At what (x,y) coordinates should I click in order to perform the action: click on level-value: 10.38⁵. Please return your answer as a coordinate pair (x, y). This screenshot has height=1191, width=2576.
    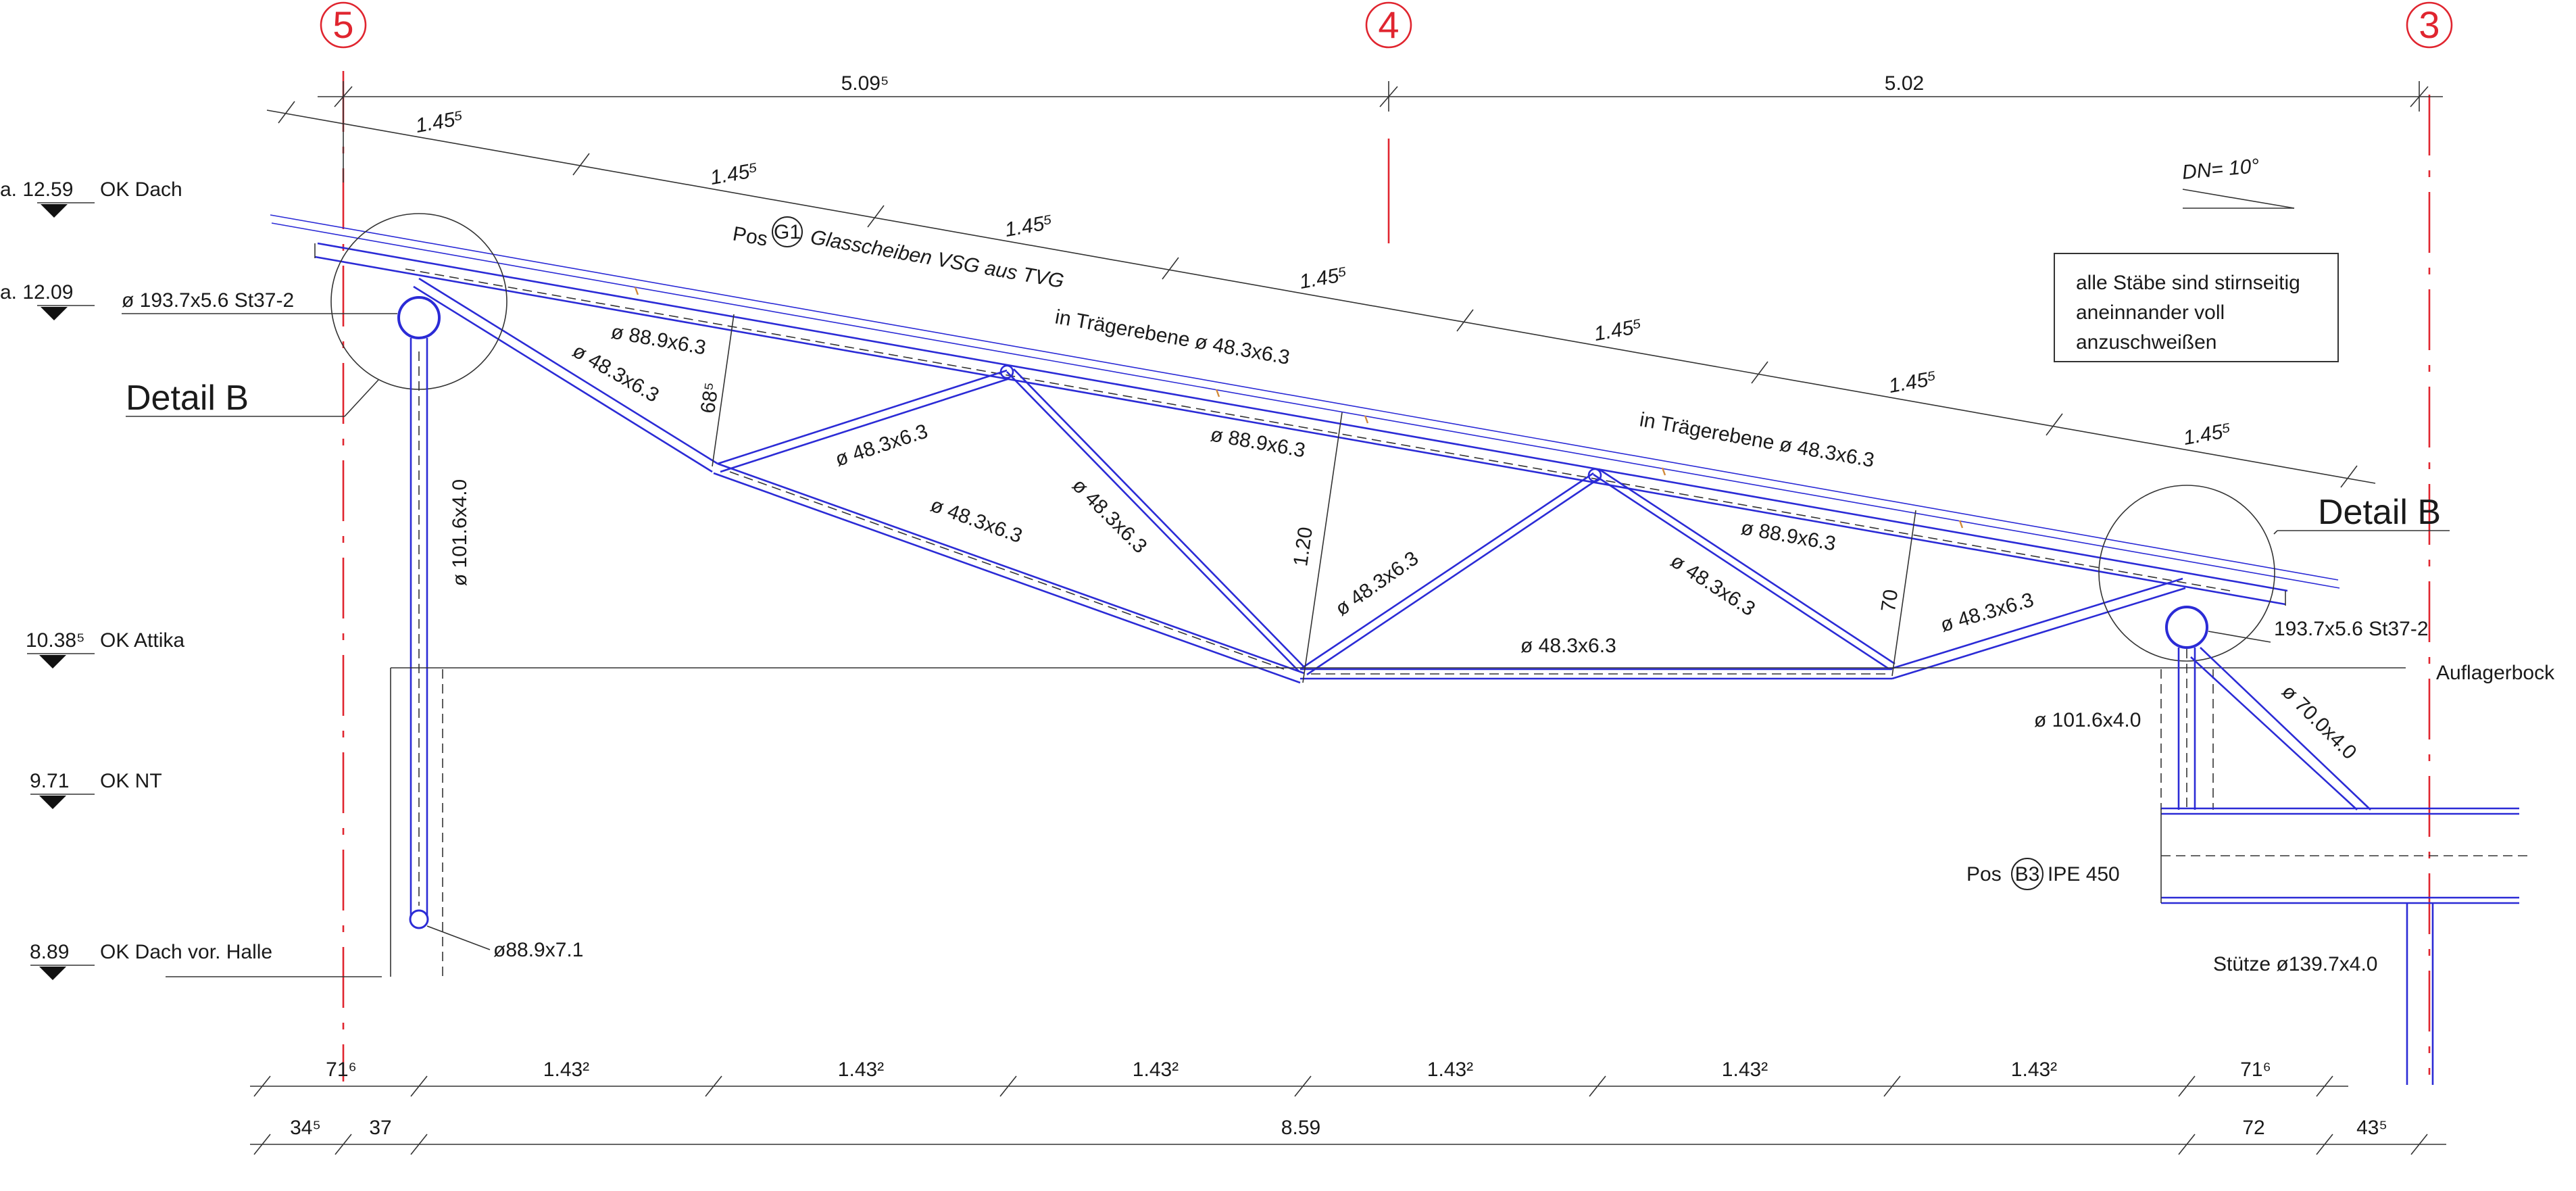
    Looking at the image, I should click on (56, 640).